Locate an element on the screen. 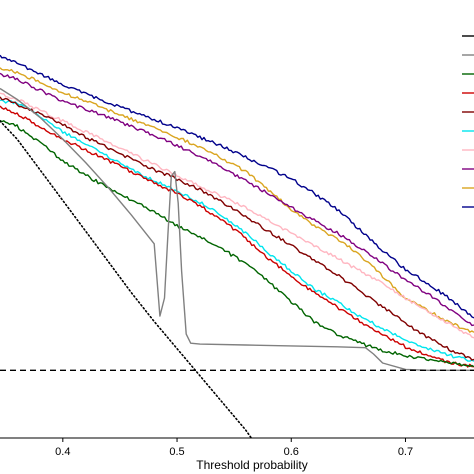 The image size is (474, 474). x-tick-label: 0.6 is located at coordinates (291, 452).